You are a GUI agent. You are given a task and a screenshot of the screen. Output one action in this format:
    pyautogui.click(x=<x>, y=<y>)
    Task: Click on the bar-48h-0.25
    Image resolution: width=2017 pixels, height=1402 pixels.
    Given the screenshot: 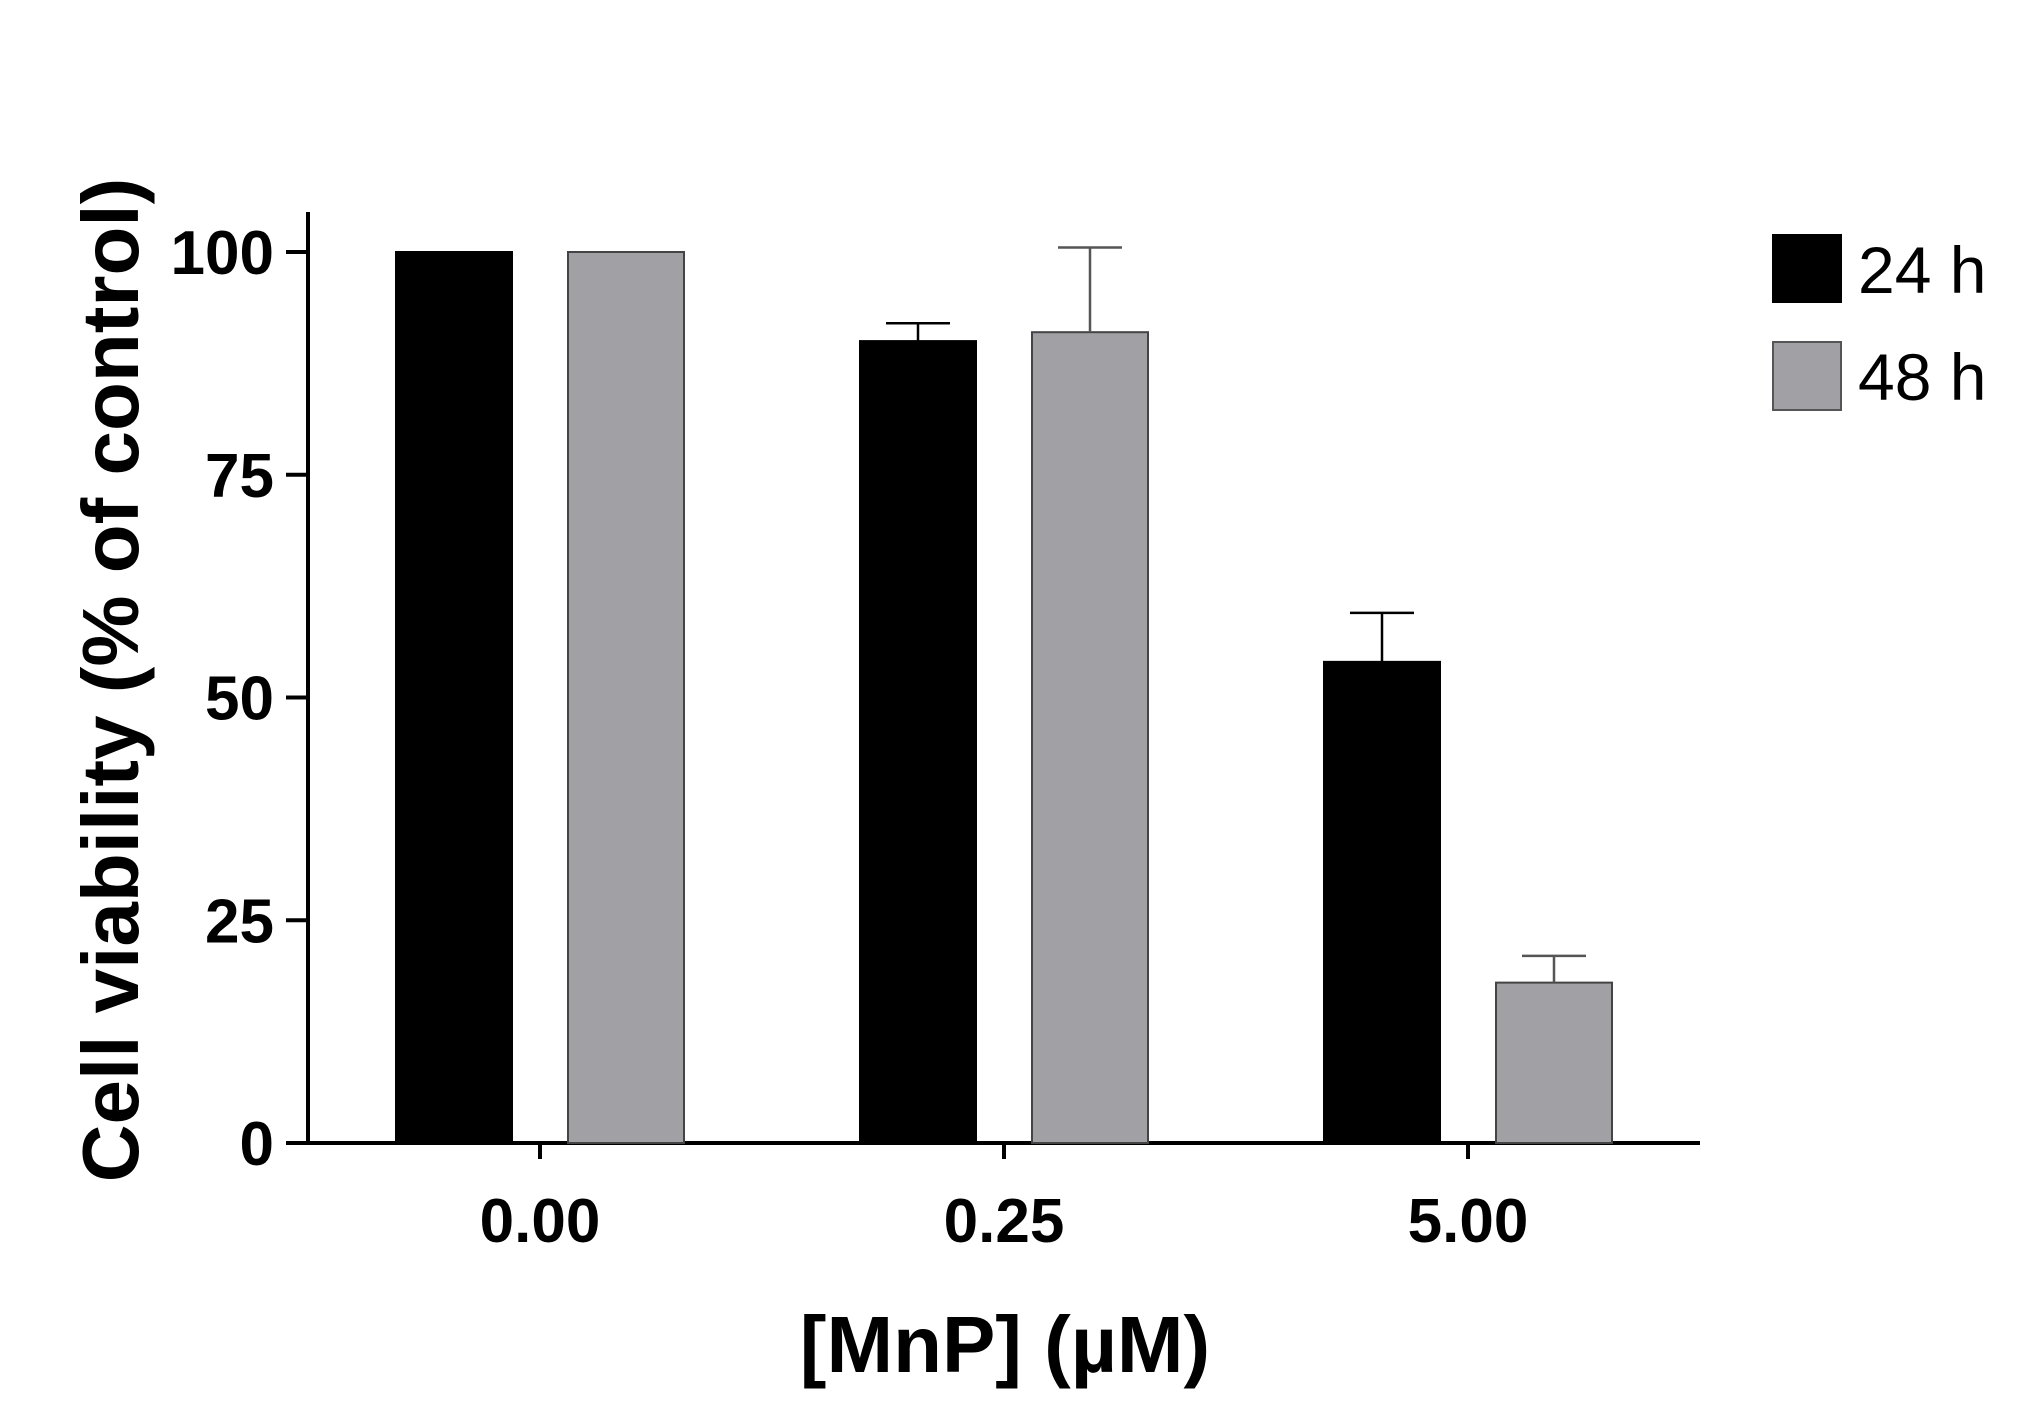 What is the action you would take?
    pyautogui.click(x=1090, y=737)
    